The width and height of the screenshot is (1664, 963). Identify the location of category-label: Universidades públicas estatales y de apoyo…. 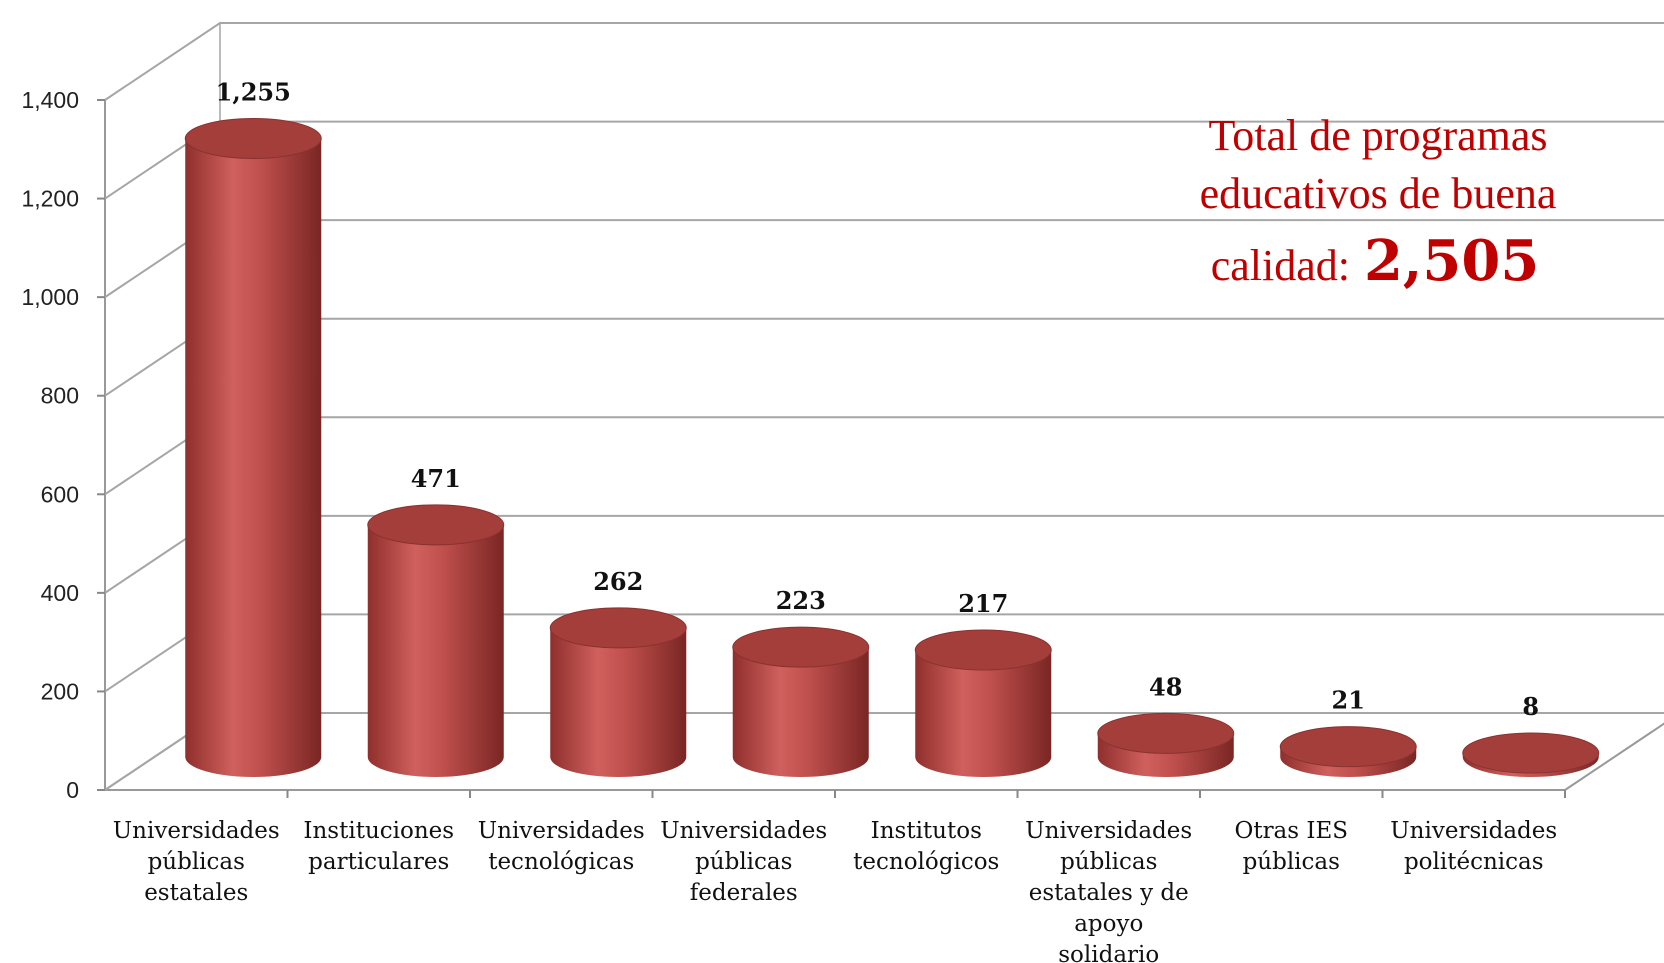
(1108, 890).